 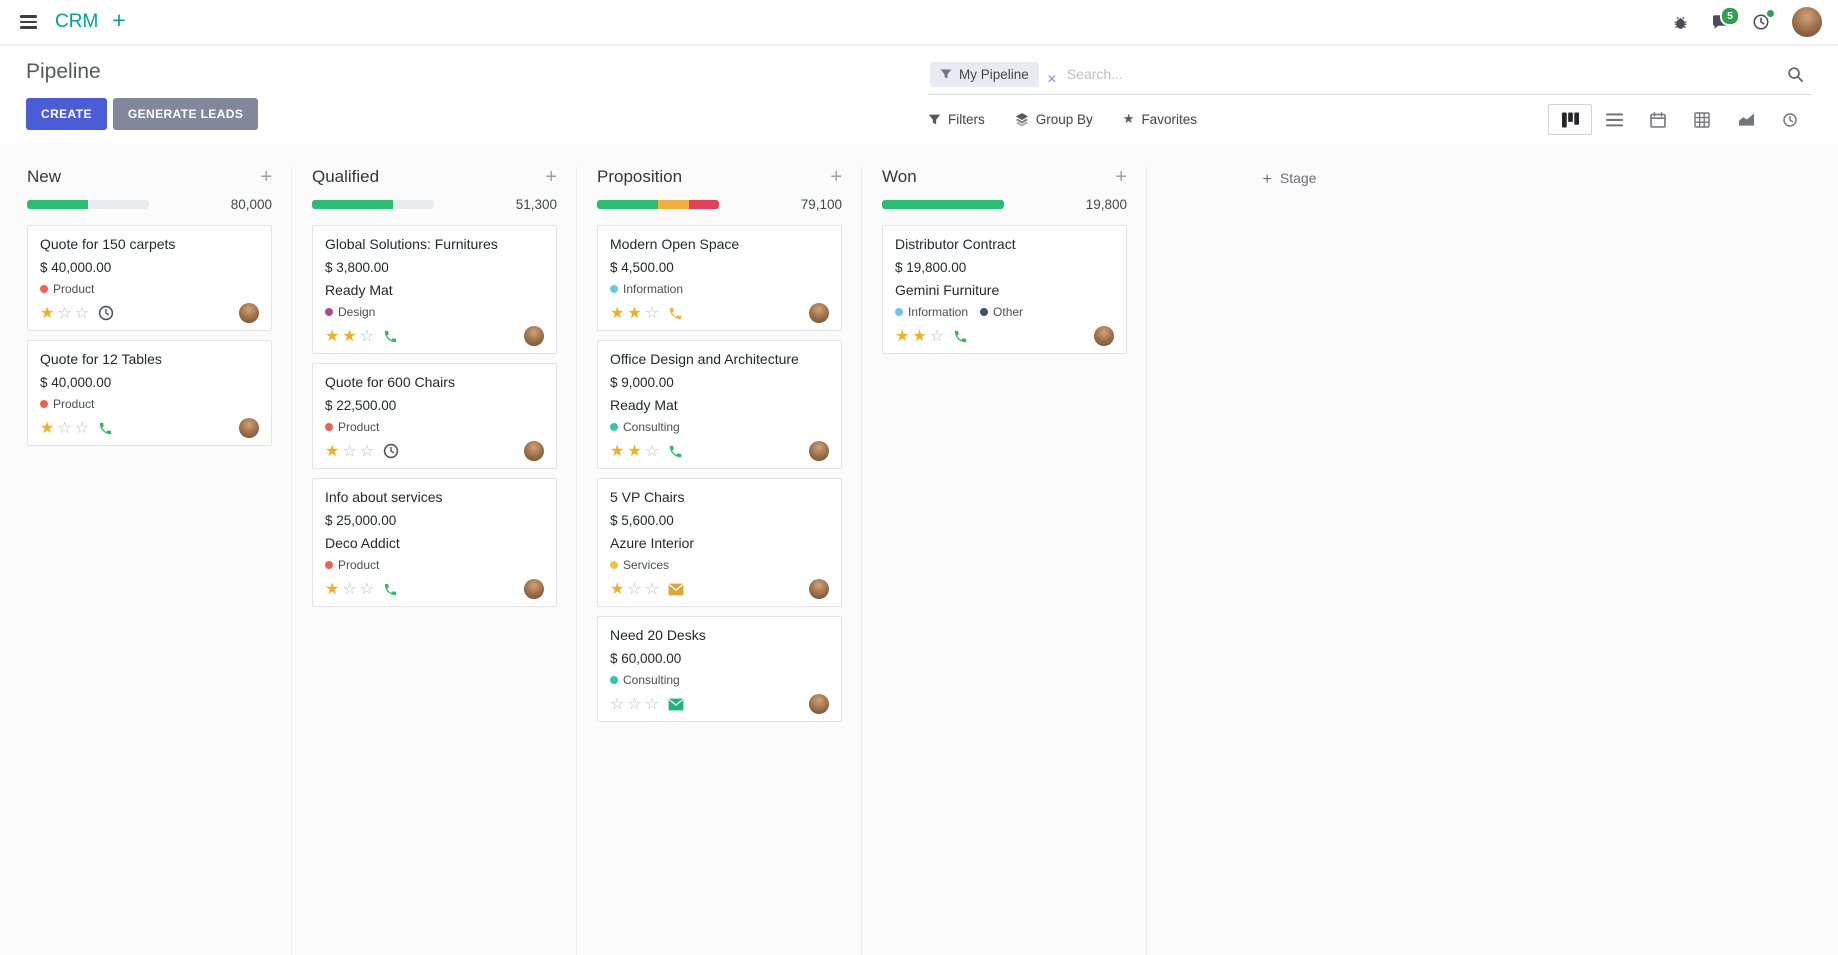 I want to click on view-switcher-calendar, so click(x=1658, y=119).